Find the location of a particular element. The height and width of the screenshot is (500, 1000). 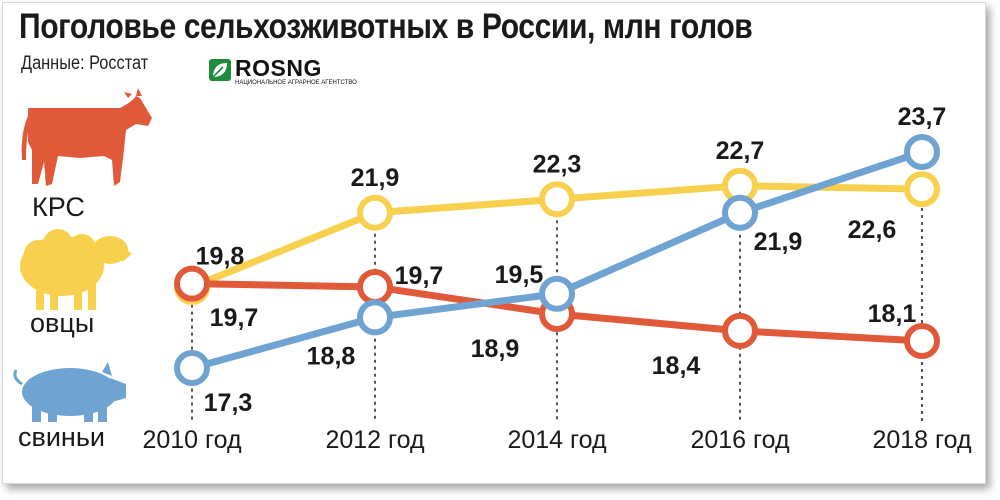

x-tick-label: 2012 год is located at coordinates (374, 440).